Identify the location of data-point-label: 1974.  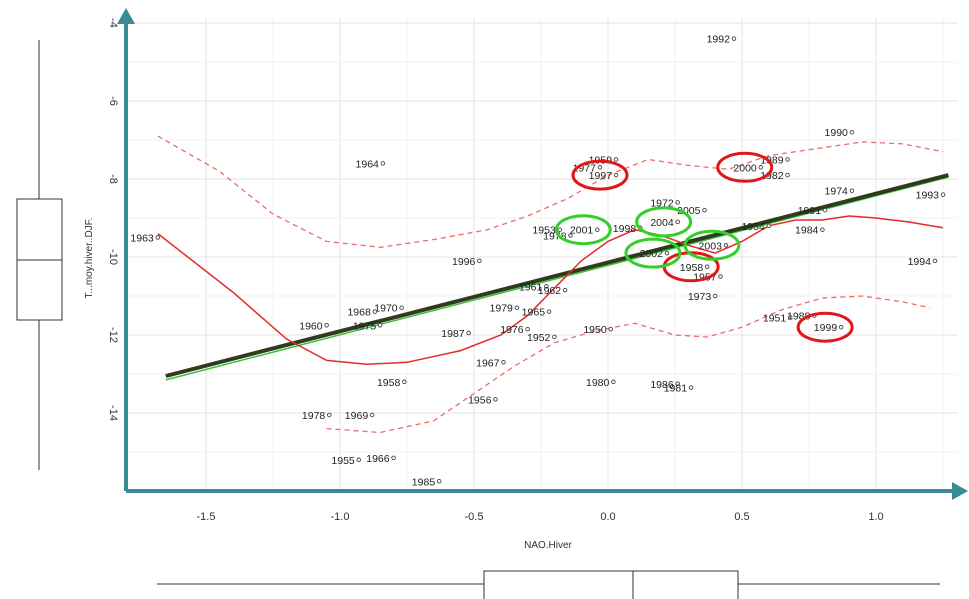
(837, 192).